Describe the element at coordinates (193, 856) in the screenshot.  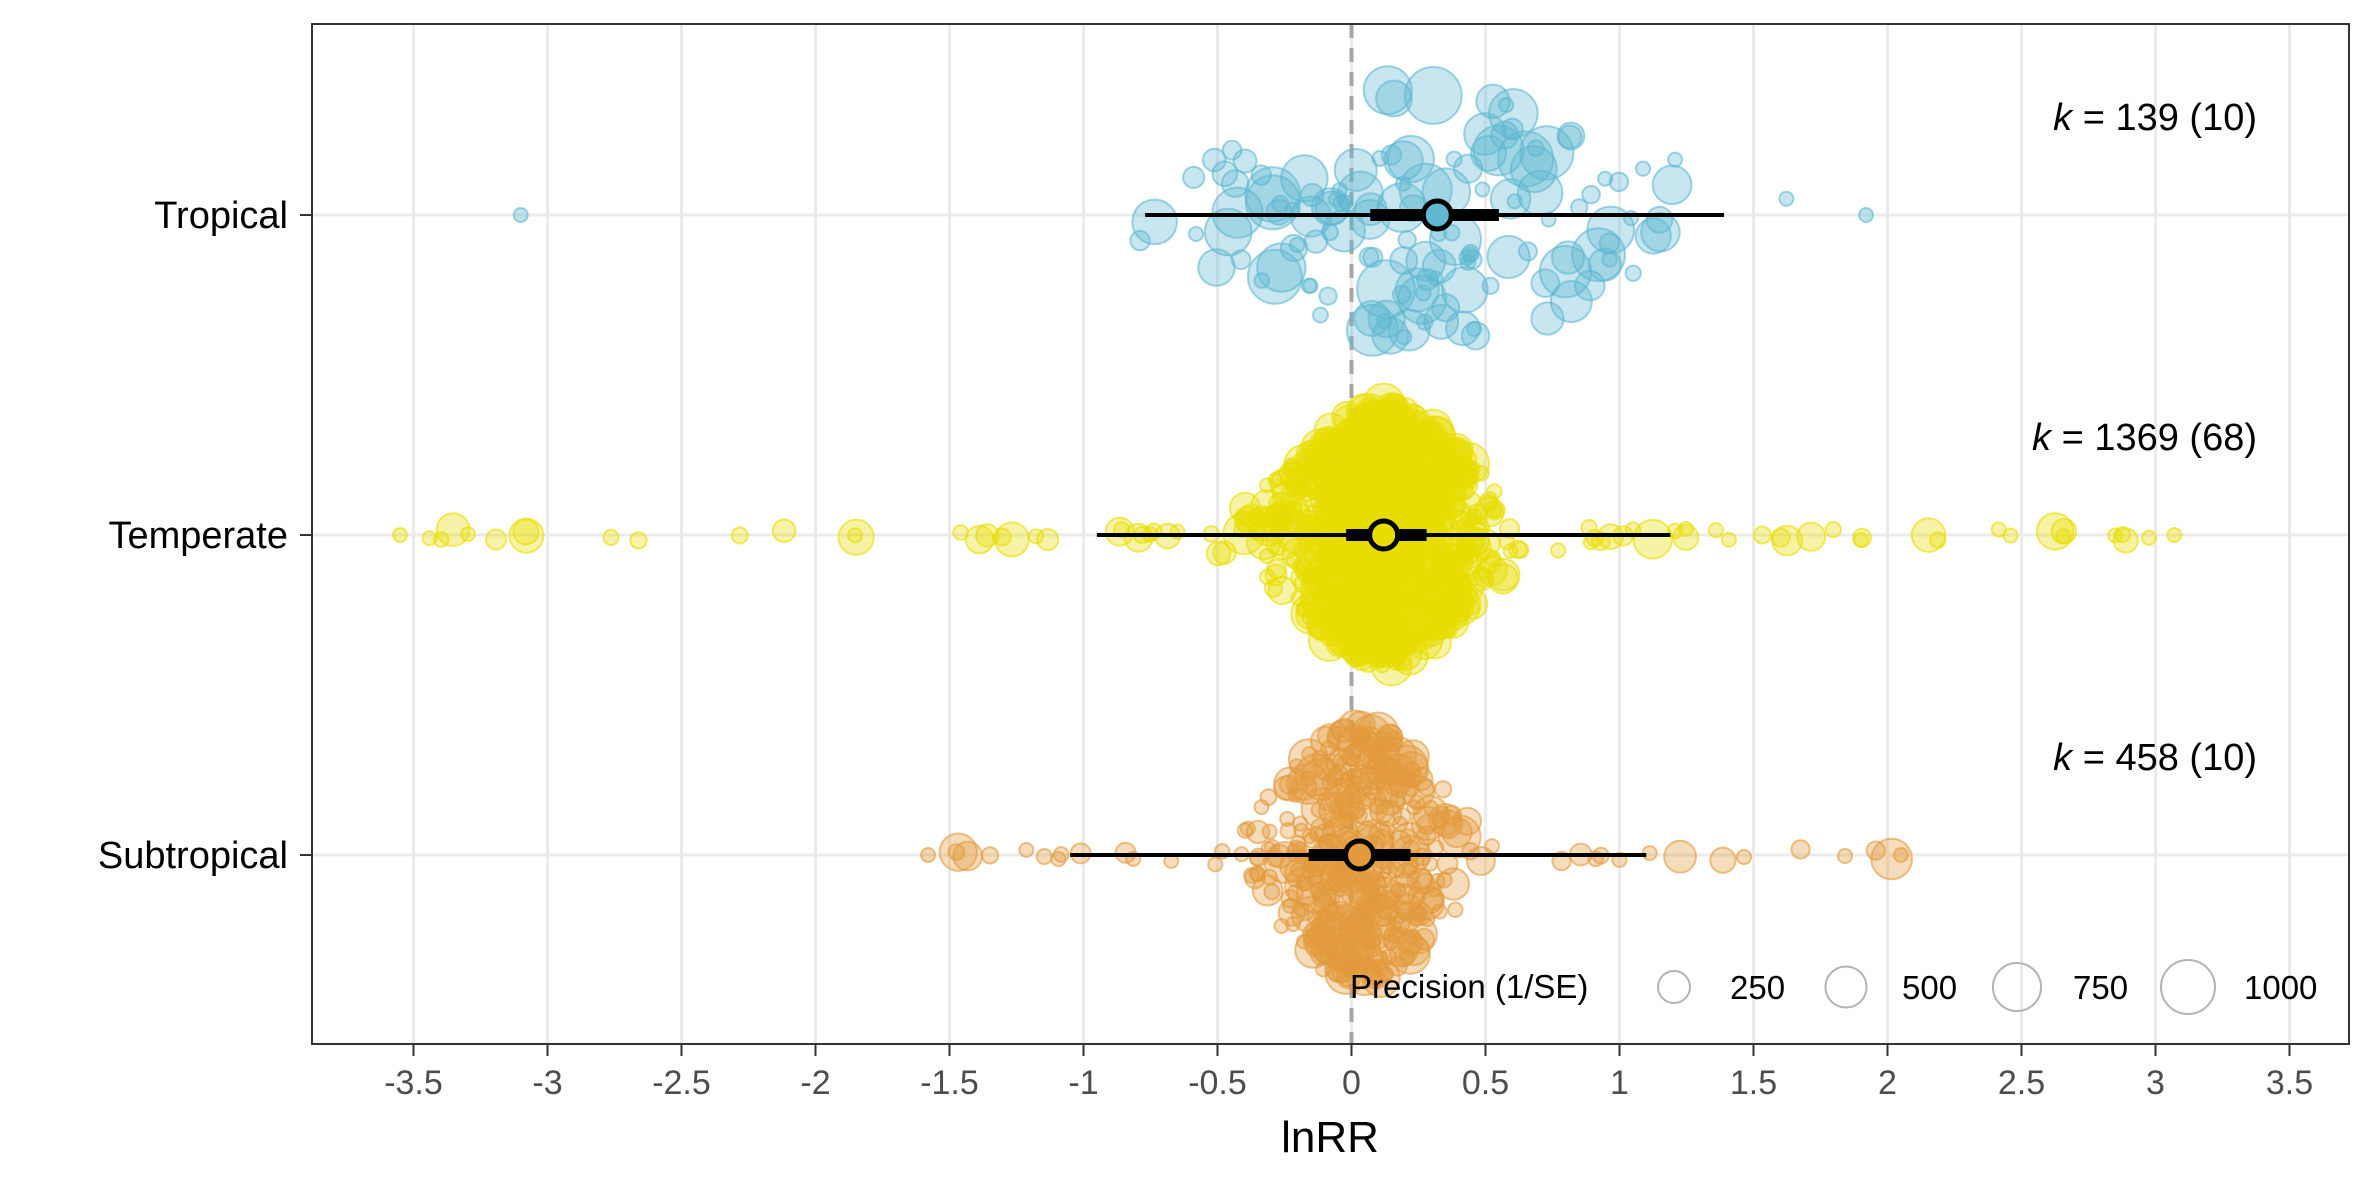
I see `category-label: Subtropical` at that location.